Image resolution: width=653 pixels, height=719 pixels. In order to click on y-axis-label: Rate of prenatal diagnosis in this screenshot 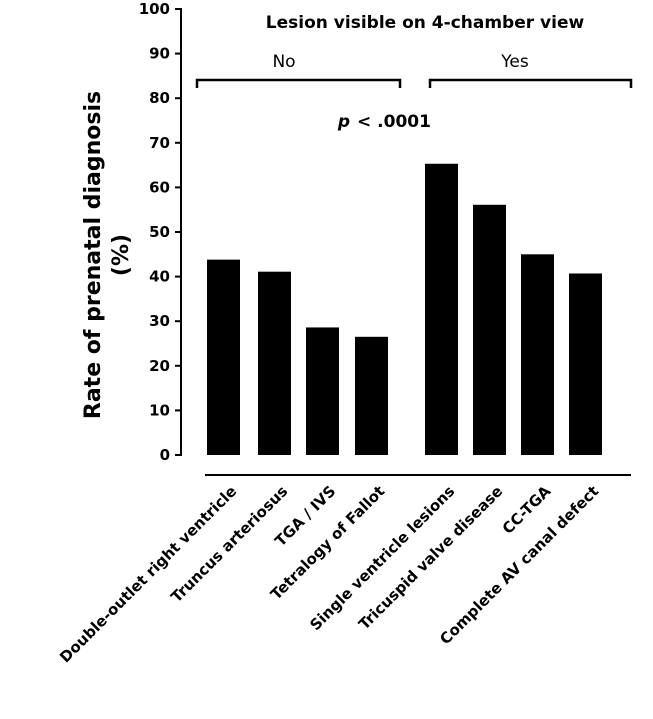, I will do `click(93, 255)`.